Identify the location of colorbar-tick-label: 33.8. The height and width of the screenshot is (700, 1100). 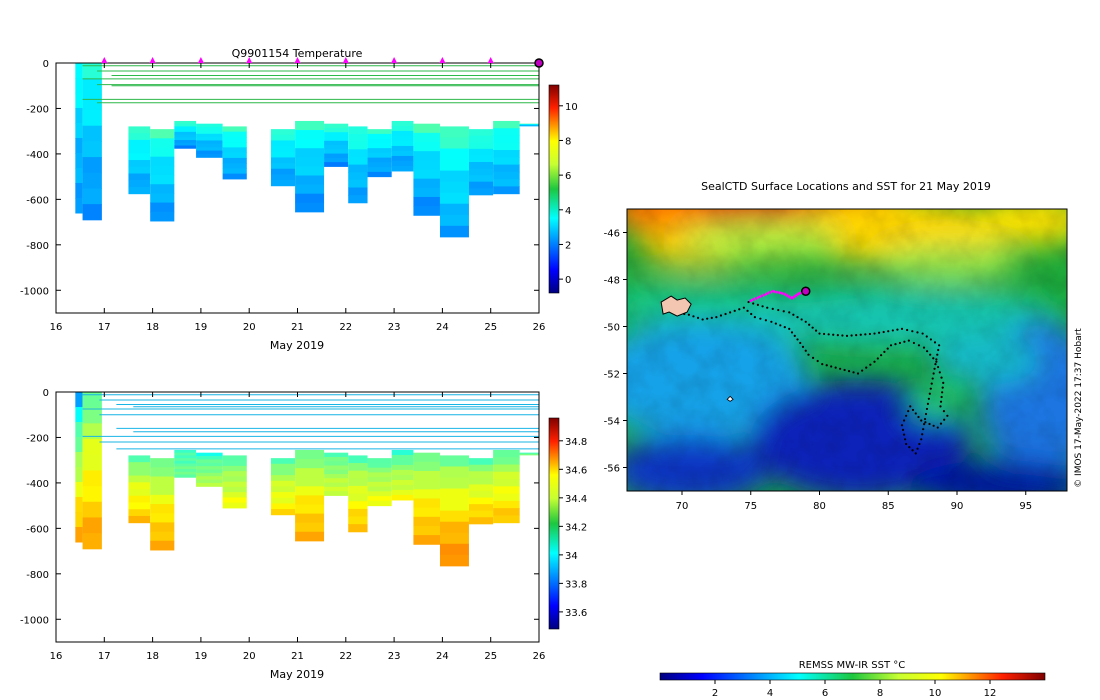
(576, 584).